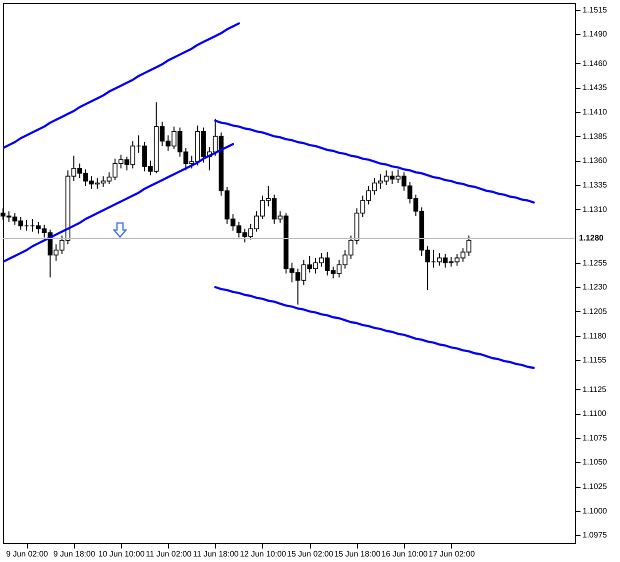 This screenshot has width=620, height=562. I want to click on x-tick-label: 15 Jun 18:00, so click(357, 554).